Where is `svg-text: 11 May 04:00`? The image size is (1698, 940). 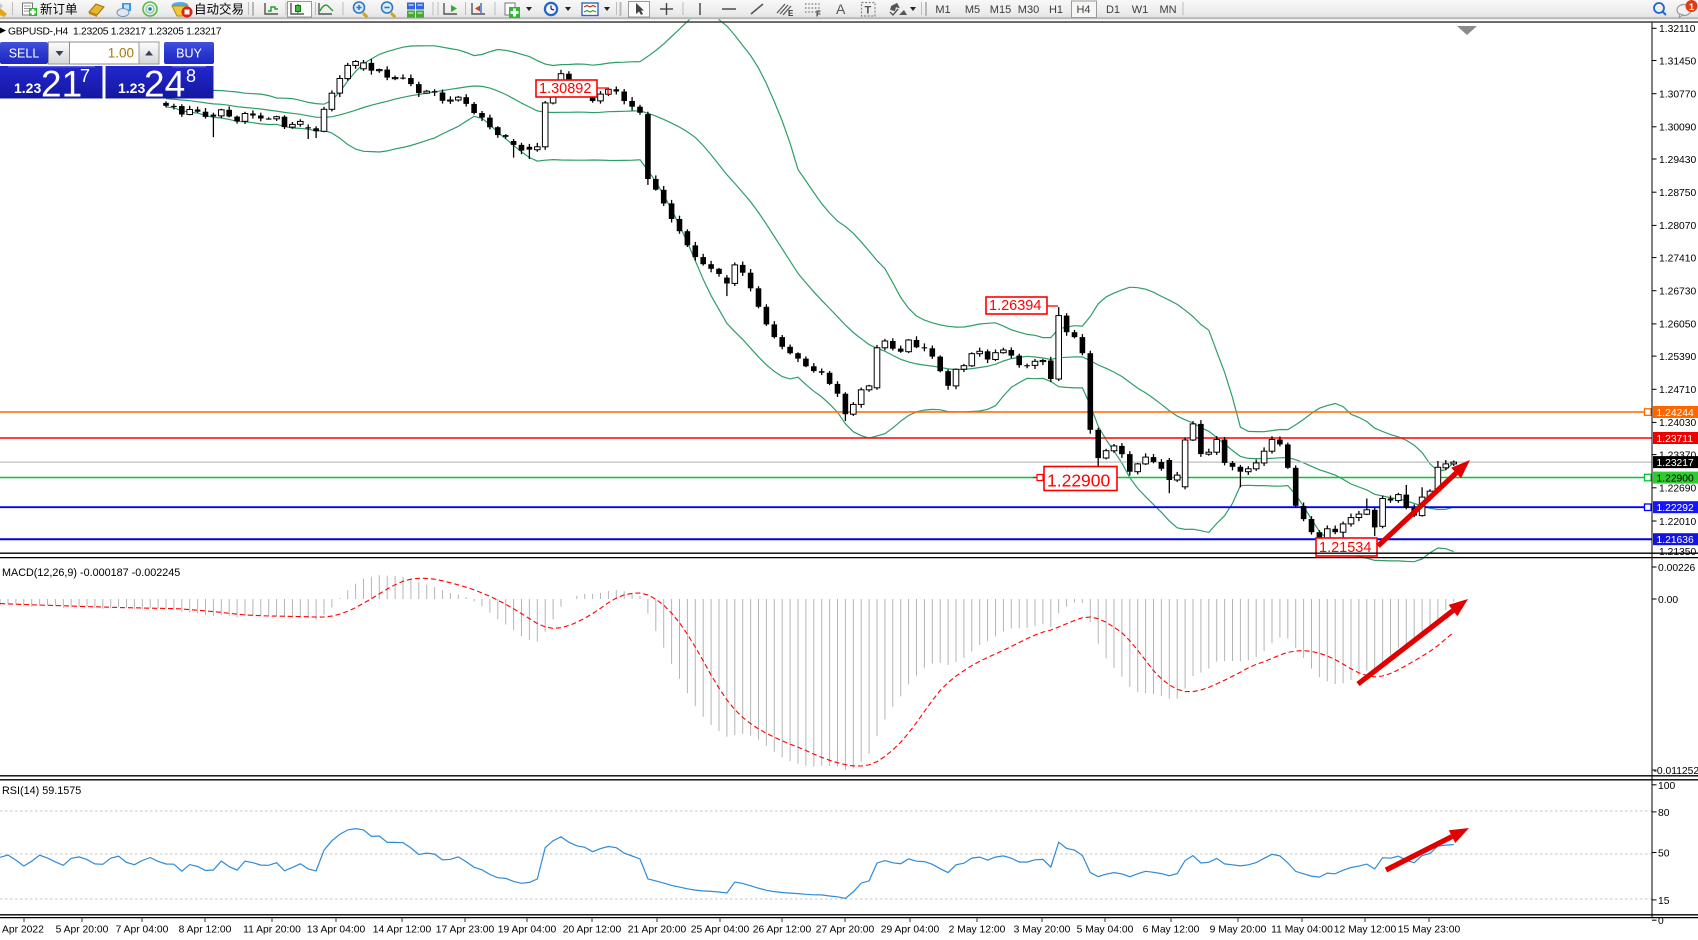
svg-text: 11 May 04:00 is located at coordinates (1302, 930).